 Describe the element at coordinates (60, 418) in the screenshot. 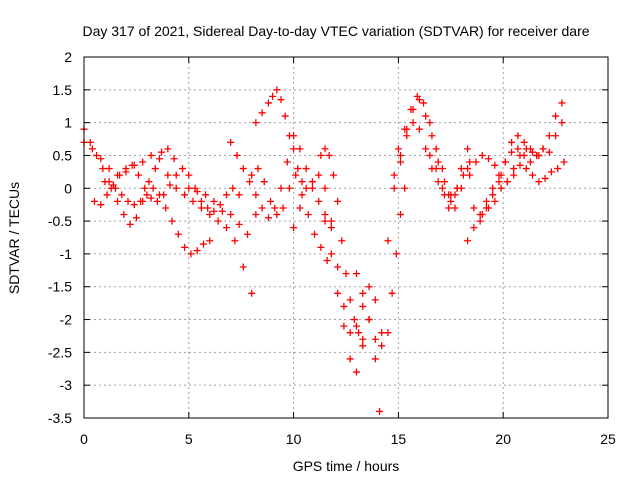

I see `y-tick-label: -3.5` at that location.